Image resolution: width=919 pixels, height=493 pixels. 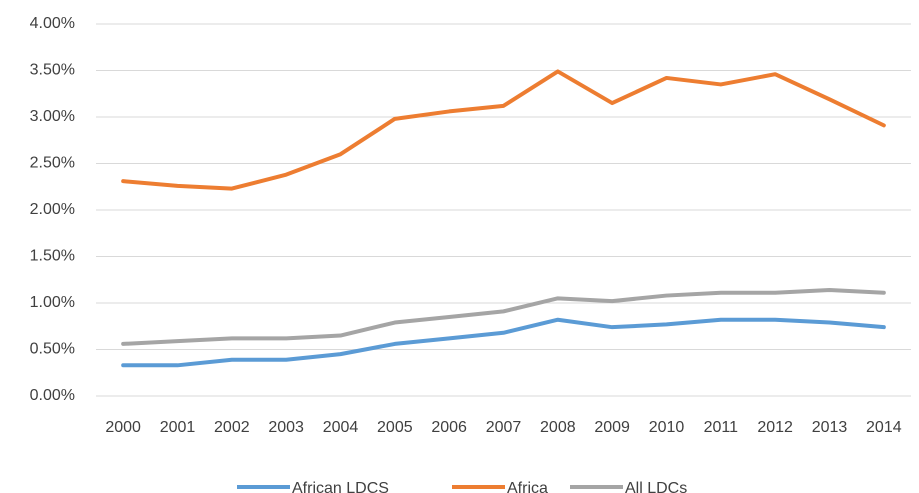 I want to click on legend-label: Africa, so click(x=527, y=486).